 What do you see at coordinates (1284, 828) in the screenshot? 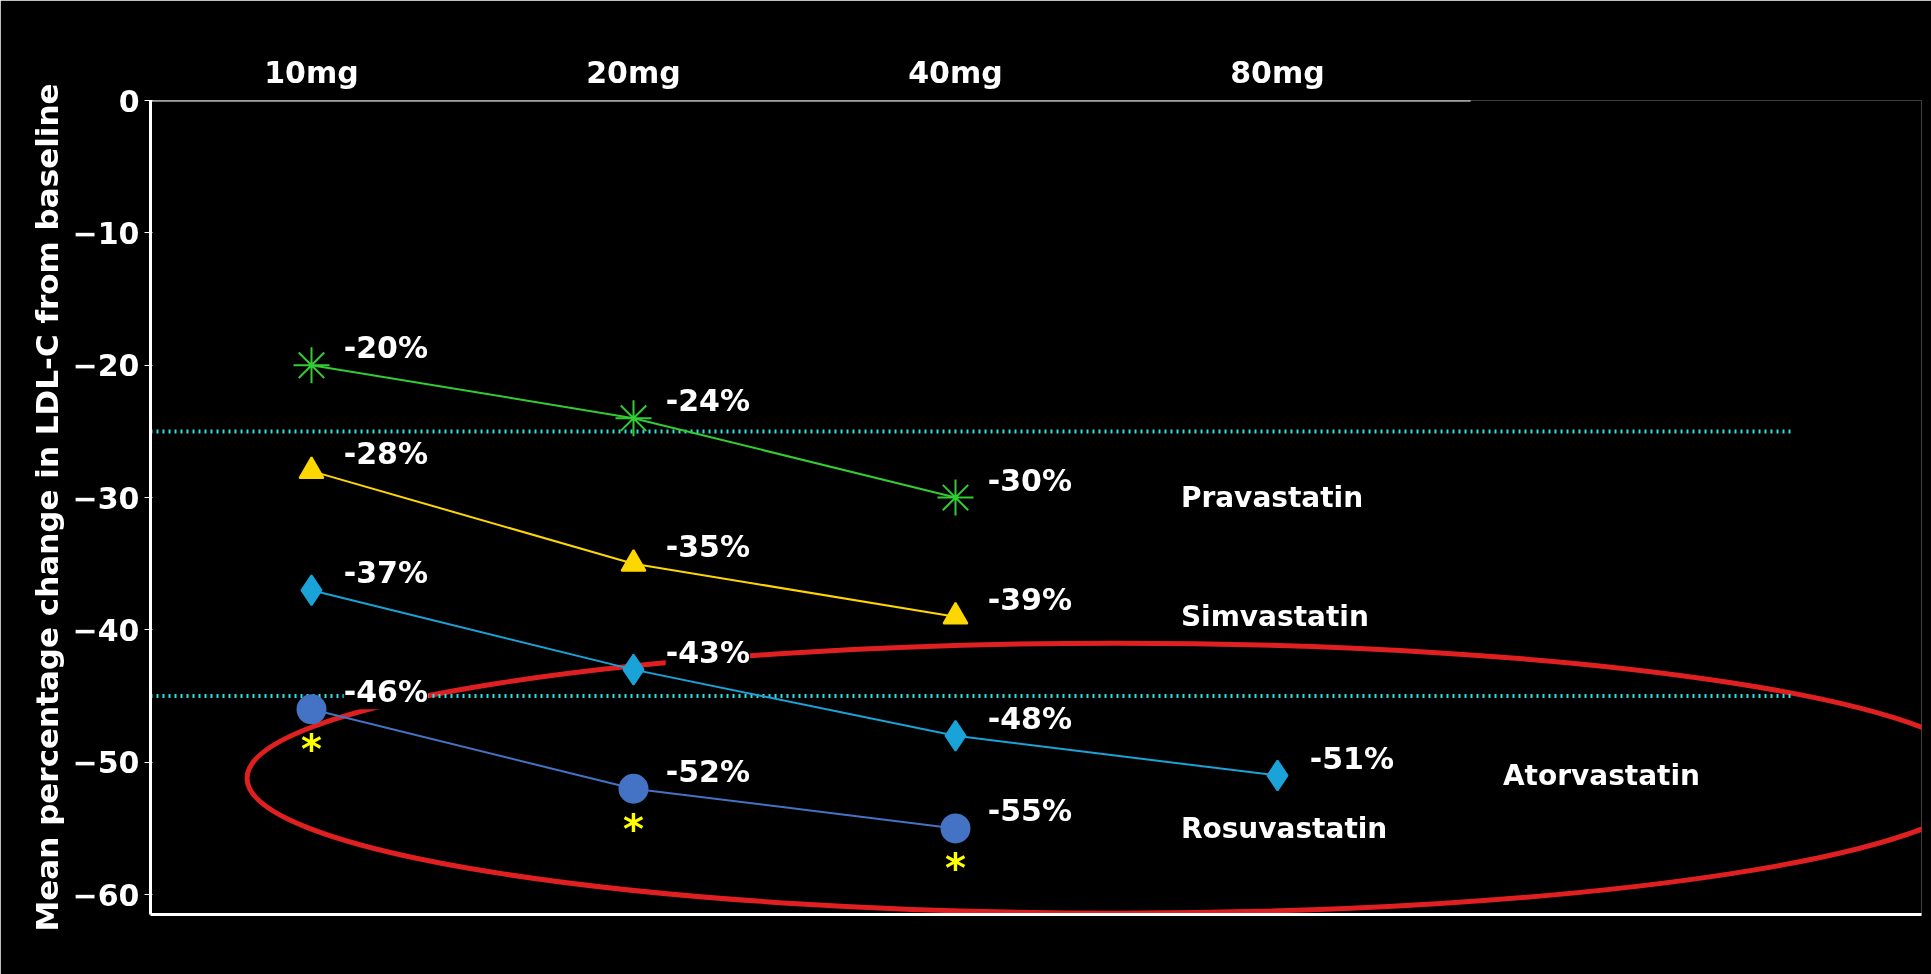
I see `text: Rosuvastatin` at bounding box center [1284, 828].